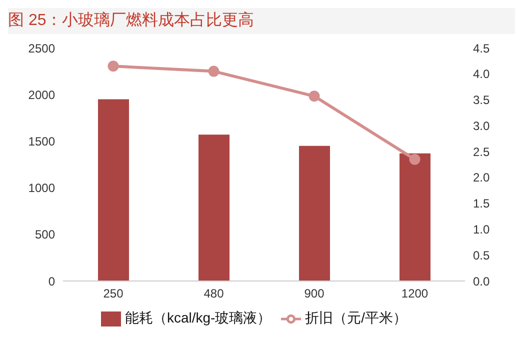 This screenshot has width=523, height=341. What do you see at coordinates (356, 318) in the screenshot?
I see `legend-label: 折旧（元/平米）` at bounding box center [356, 318].